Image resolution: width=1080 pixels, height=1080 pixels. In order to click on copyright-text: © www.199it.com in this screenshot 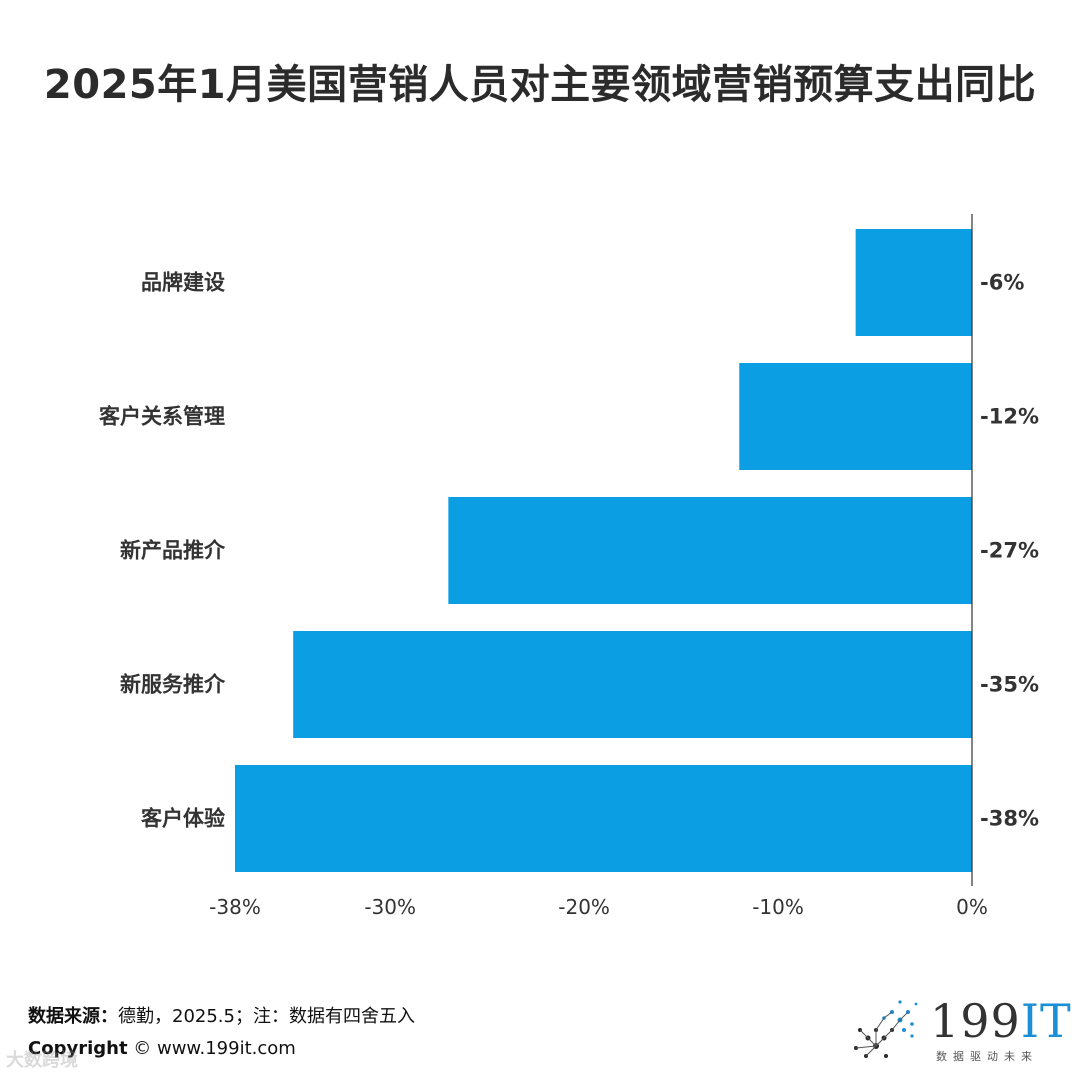, I will do `click(211, 1048)`.